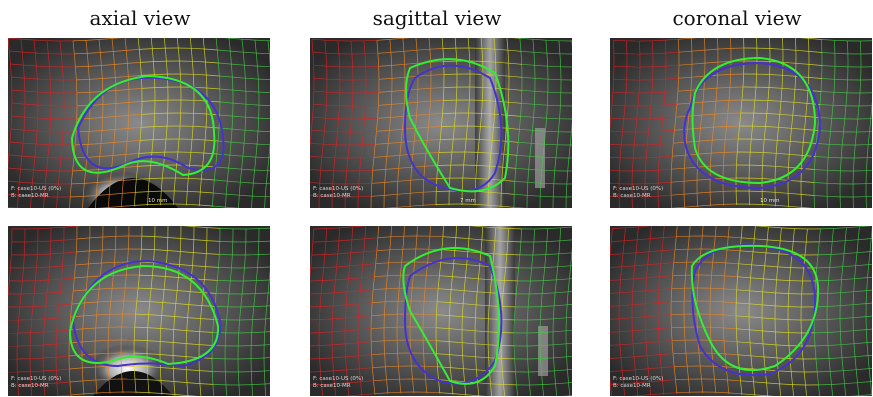 This screenshot has height=397, width=873. What do you see at coordinates (468, 201) in the screenshot?
I see `scale-bar-label: 7 mm` at bounding box center [468, 201].